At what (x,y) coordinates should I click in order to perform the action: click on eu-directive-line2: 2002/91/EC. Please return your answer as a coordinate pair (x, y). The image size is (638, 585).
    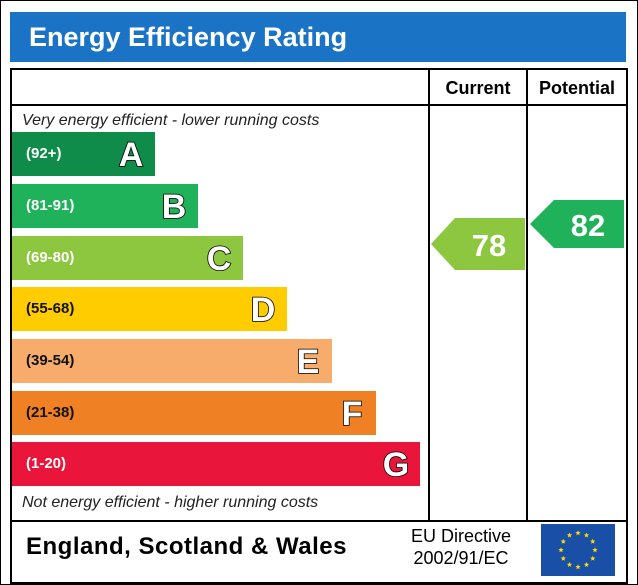
    Looking at the image, I should click on (461, 558).